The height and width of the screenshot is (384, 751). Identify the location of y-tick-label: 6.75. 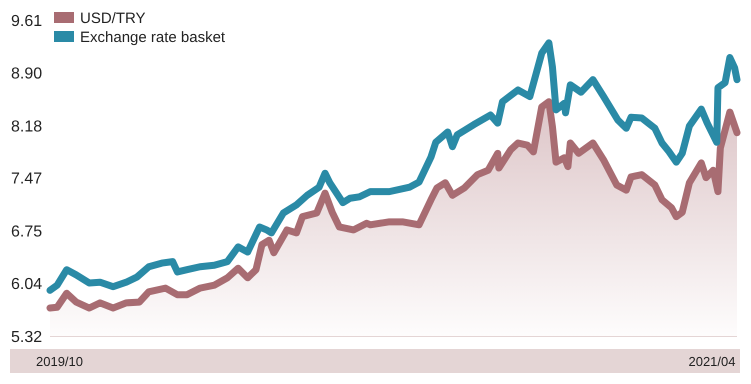
(26, 232).